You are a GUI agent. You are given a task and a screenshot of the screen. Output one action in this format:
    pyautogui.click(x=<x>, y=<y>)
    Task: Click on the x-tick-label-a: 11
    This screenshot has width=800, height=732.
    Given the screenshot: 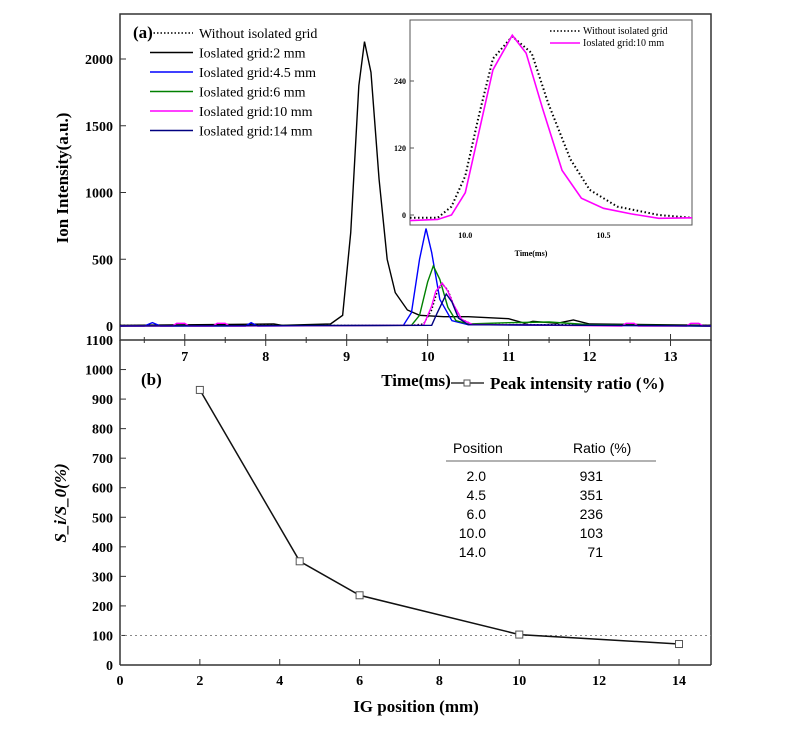 What is the action you would take?
    pyautogui.click(x=508, y=357)
    